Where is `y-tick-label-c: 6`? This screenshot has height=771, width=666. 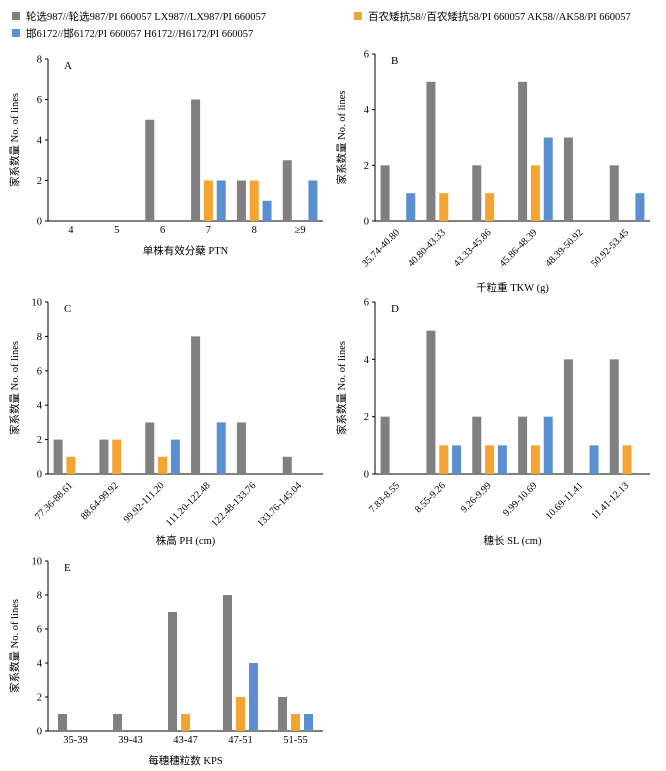
y-tick-label-c: 6 is located at coordinates (39, 371).